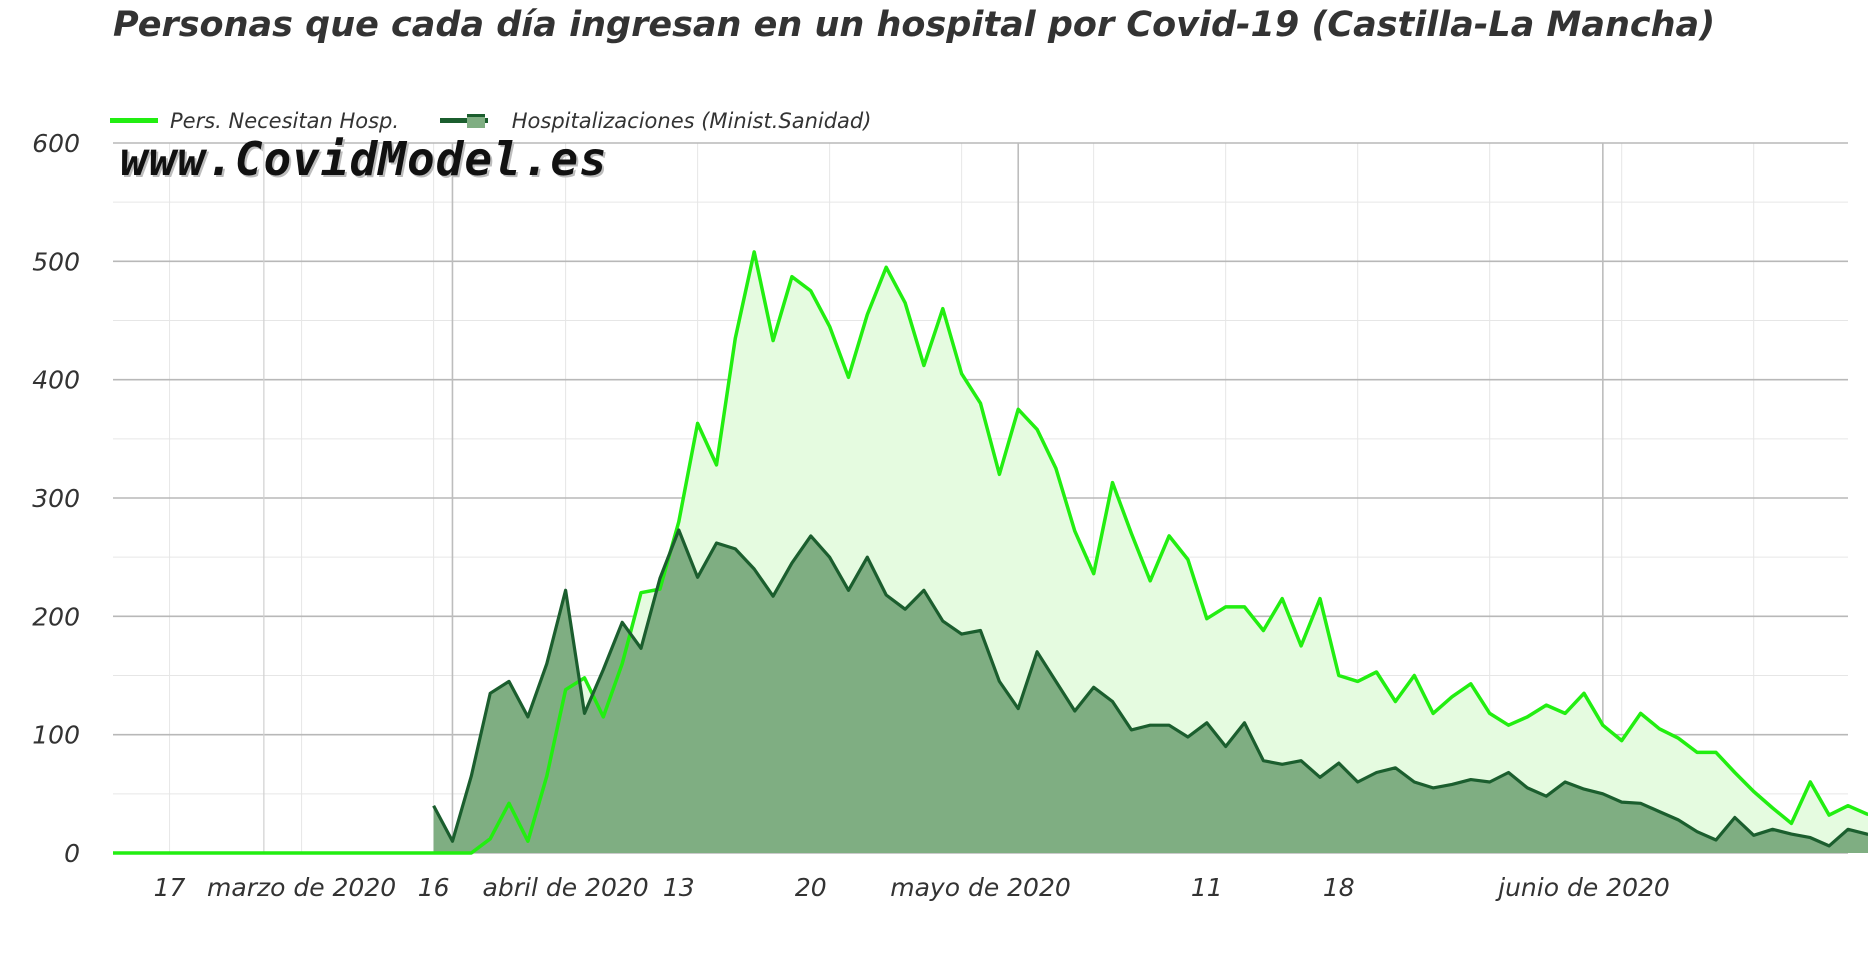 This screenshot has width=1868, height=958. I want to click on legend-item-pers-necesitan: Pers. Necesitan Hosp., so click(254, 121).